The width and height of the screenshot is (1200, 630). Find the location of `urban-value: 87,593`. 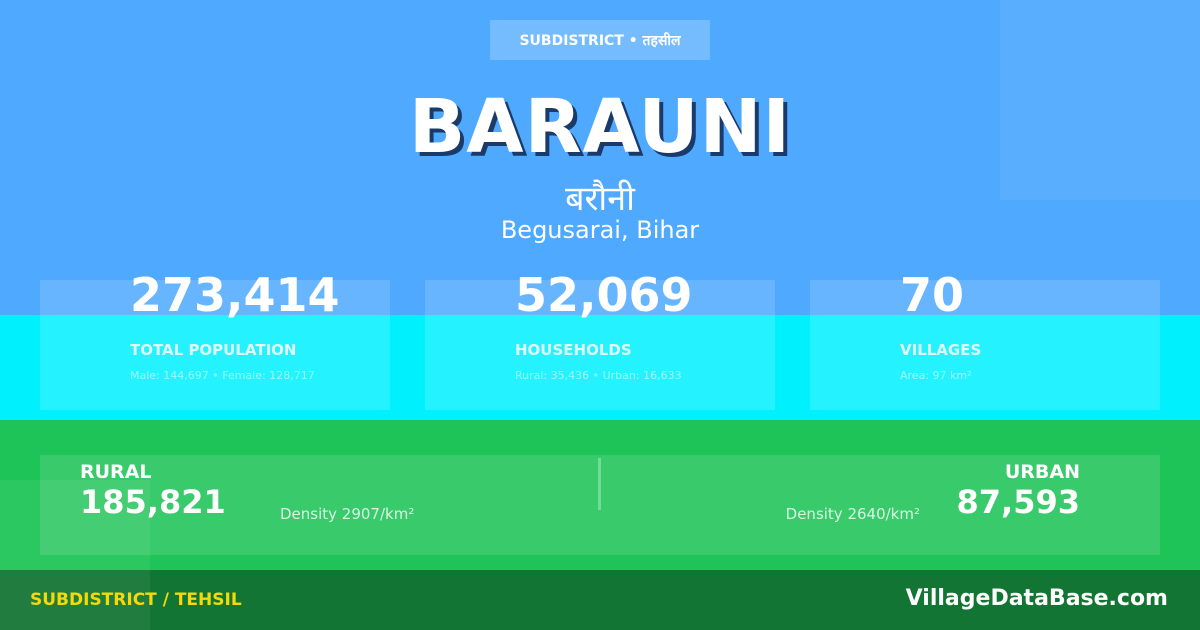

urban-value: 87,593 is located at coordinates (1018, 502).